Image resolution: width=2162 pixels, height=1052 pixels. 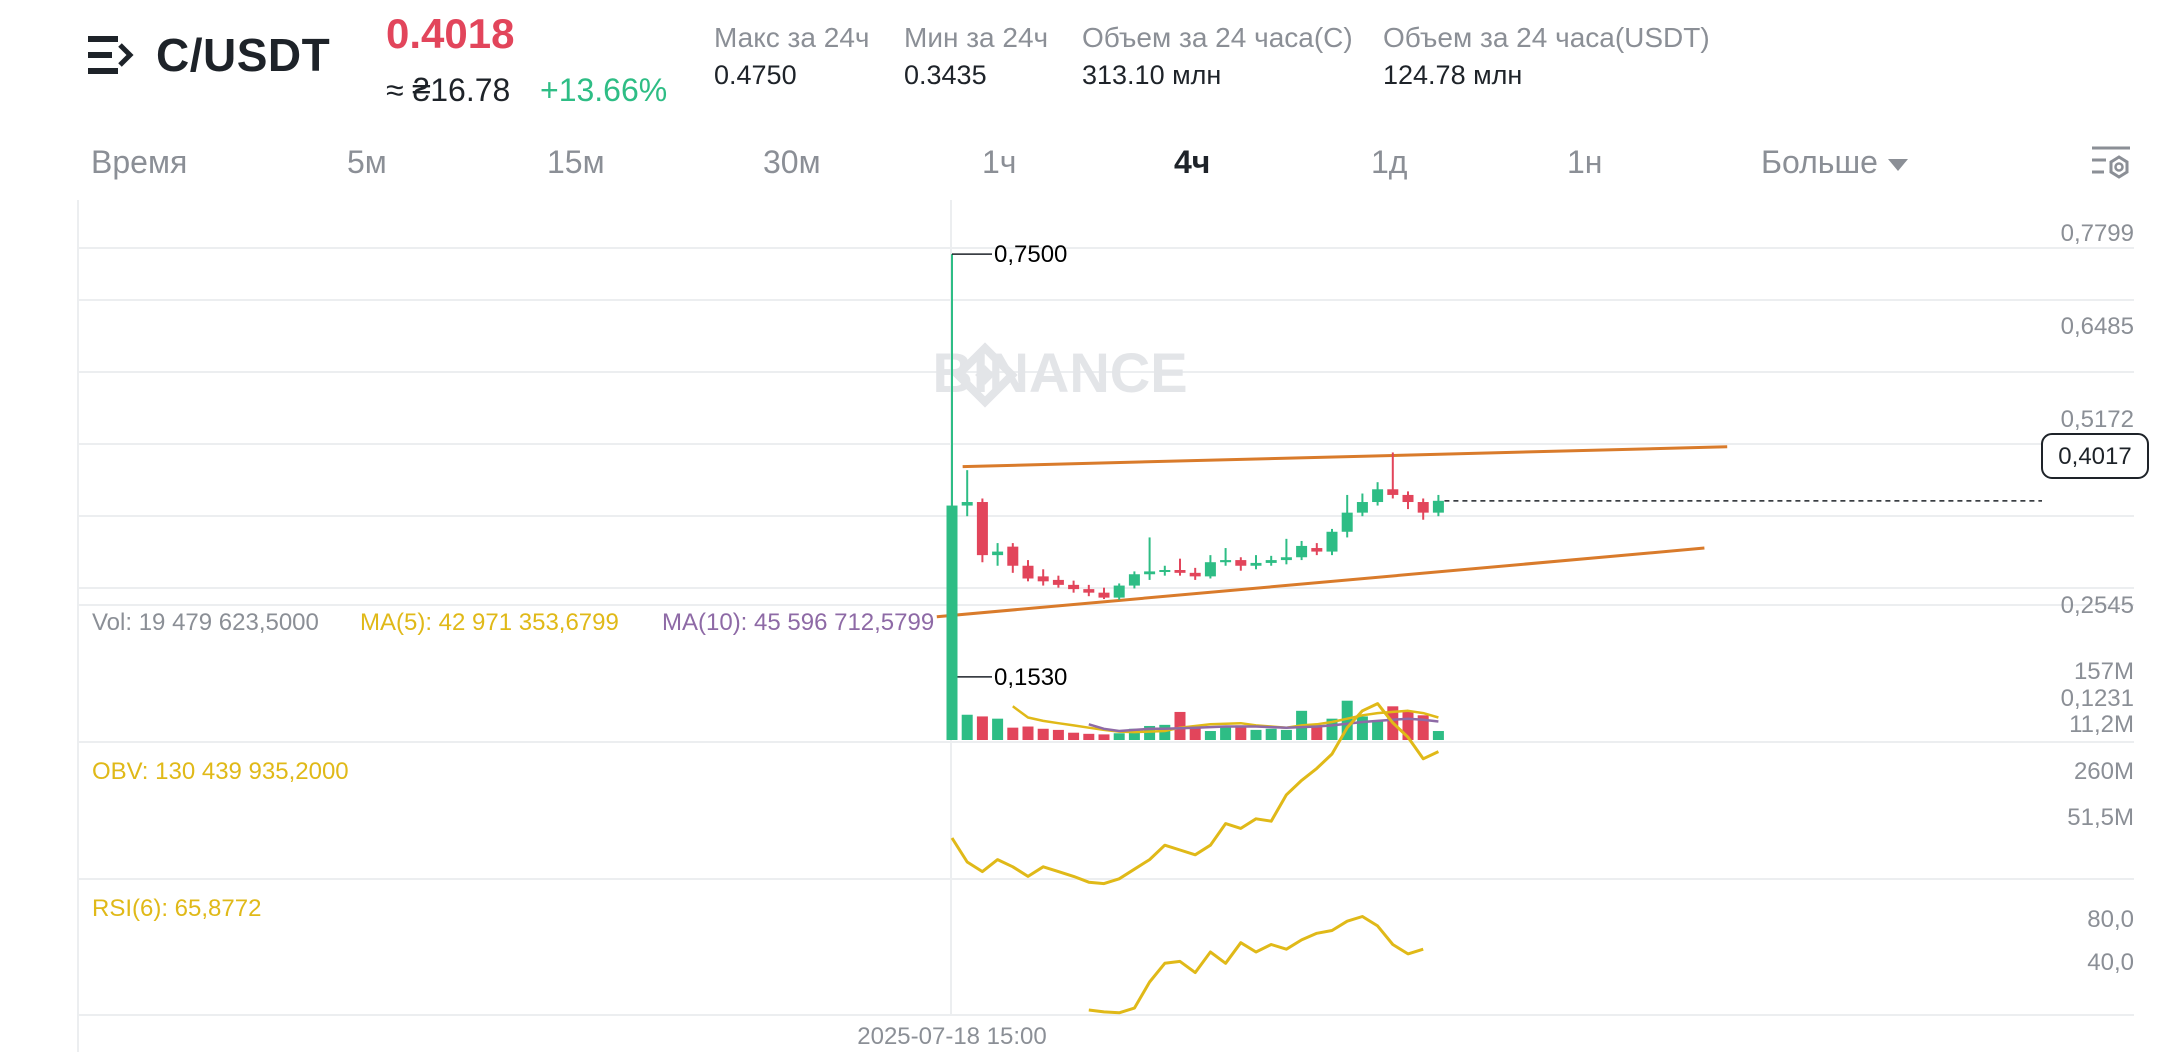 I want to click on rsi-line, so click(x=1256, y=965).